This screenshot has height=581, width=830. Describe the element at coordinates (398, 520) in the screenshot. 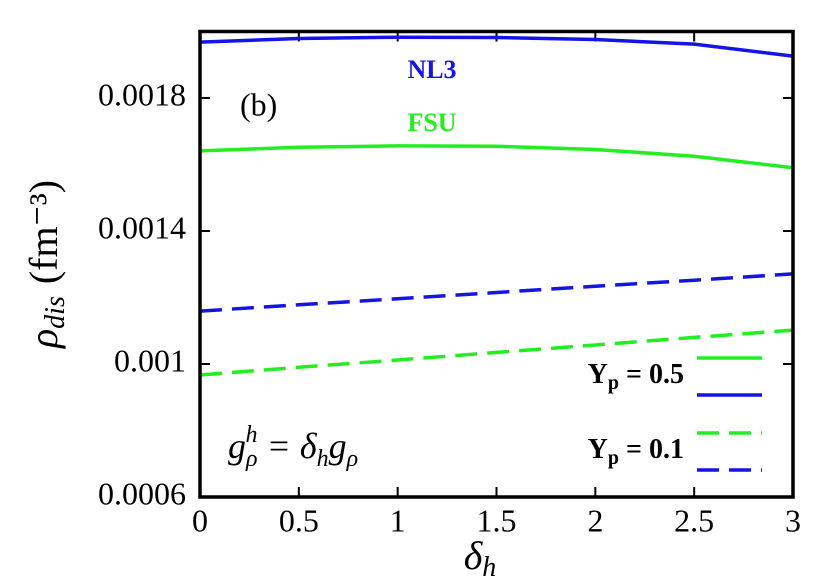

I see `x-tick-label: 1` at that location.